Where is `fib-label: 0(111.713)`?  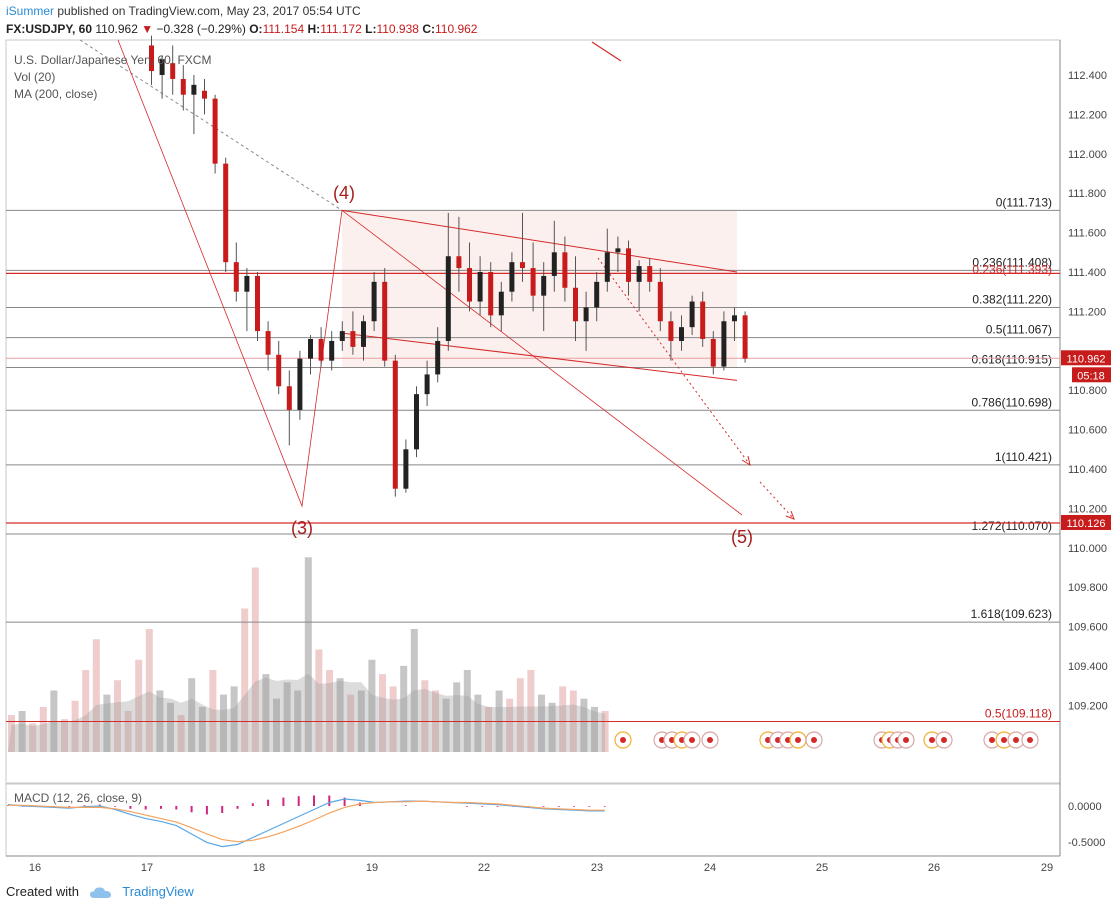
fib-label: 0(111.713) is located at coordinates (1024, 202).